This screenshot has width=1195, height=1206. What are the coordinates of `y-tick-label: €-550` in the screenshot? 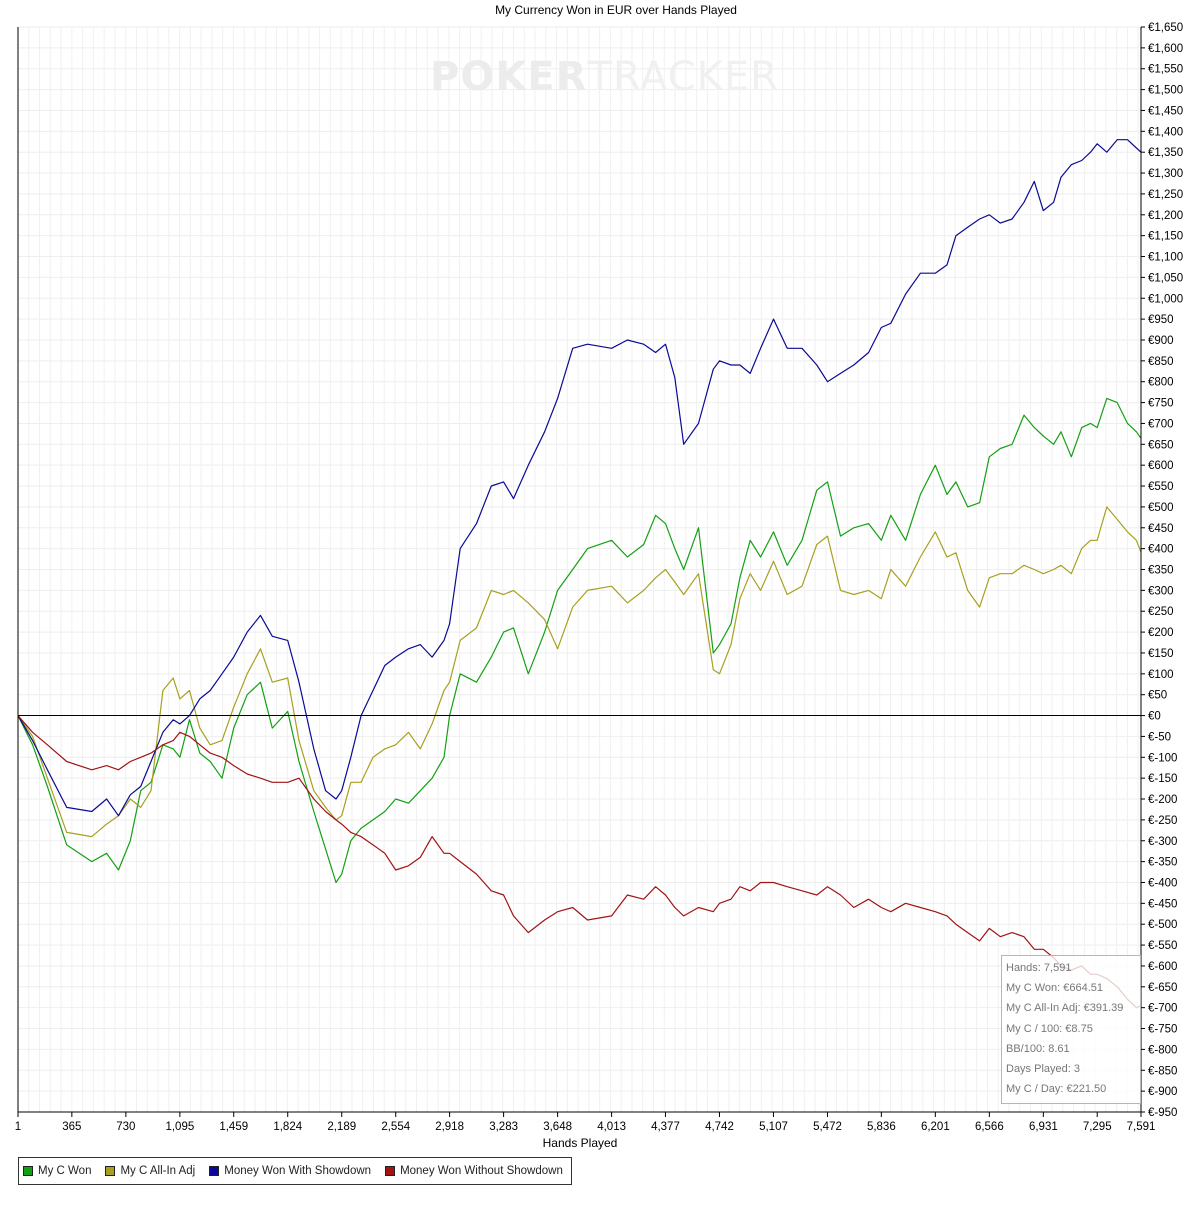 It's located at (1162, 946).